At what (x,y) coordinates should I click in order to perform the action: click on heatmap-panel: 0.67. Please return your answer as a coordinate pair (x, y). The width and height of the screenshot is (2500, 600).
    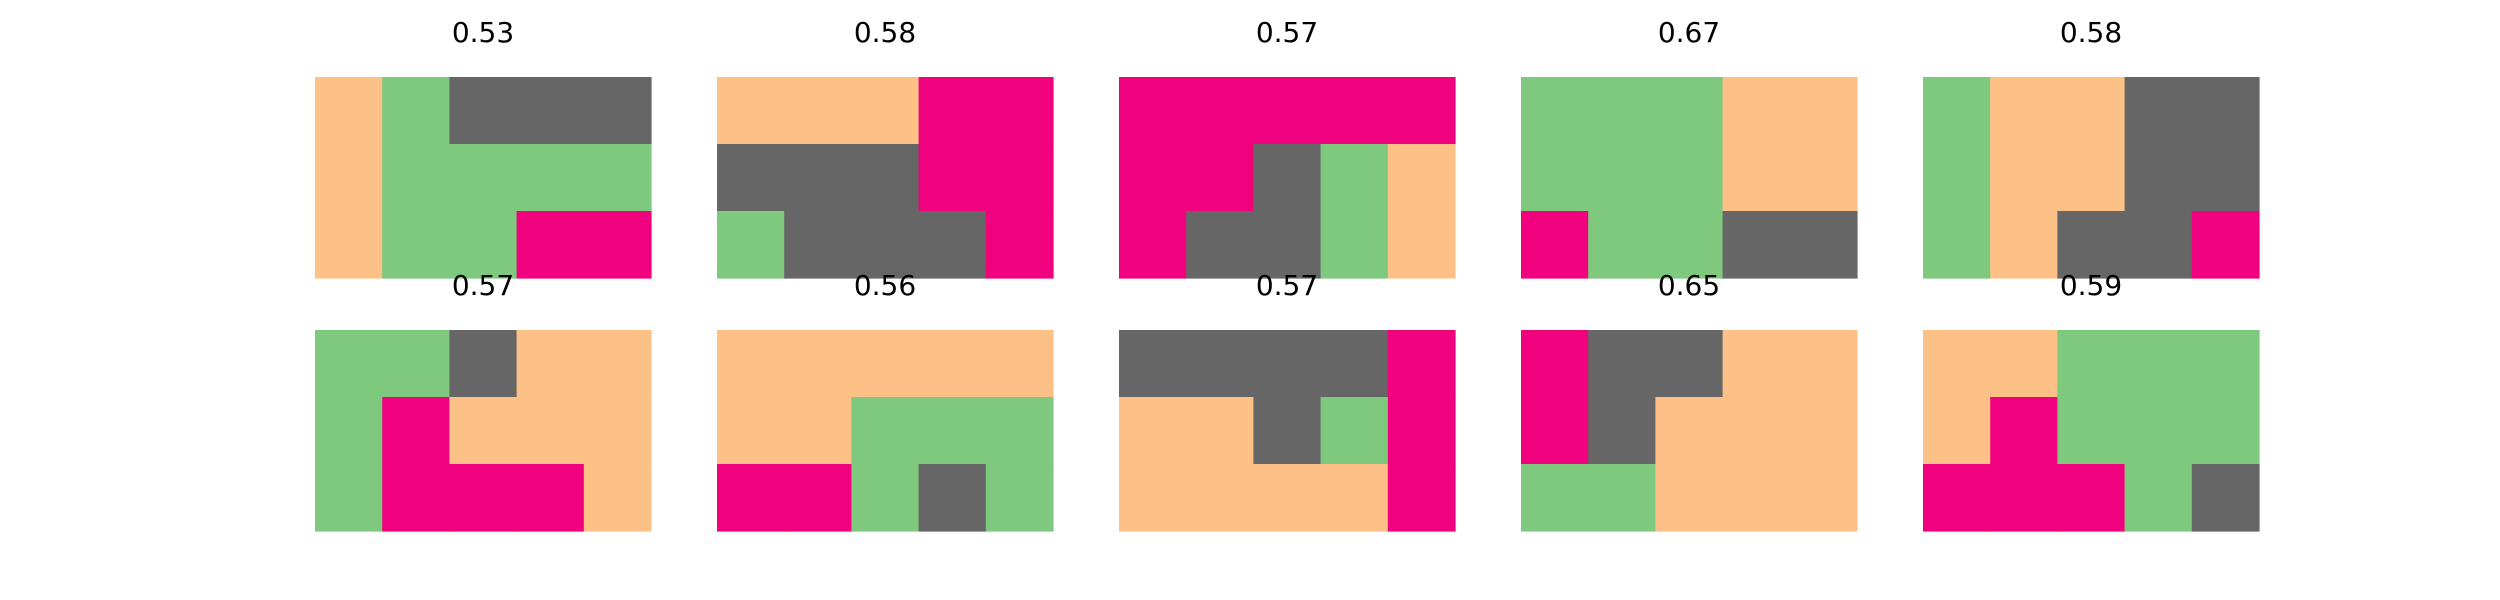
    Looking at the image, I should click on (1689, 147).